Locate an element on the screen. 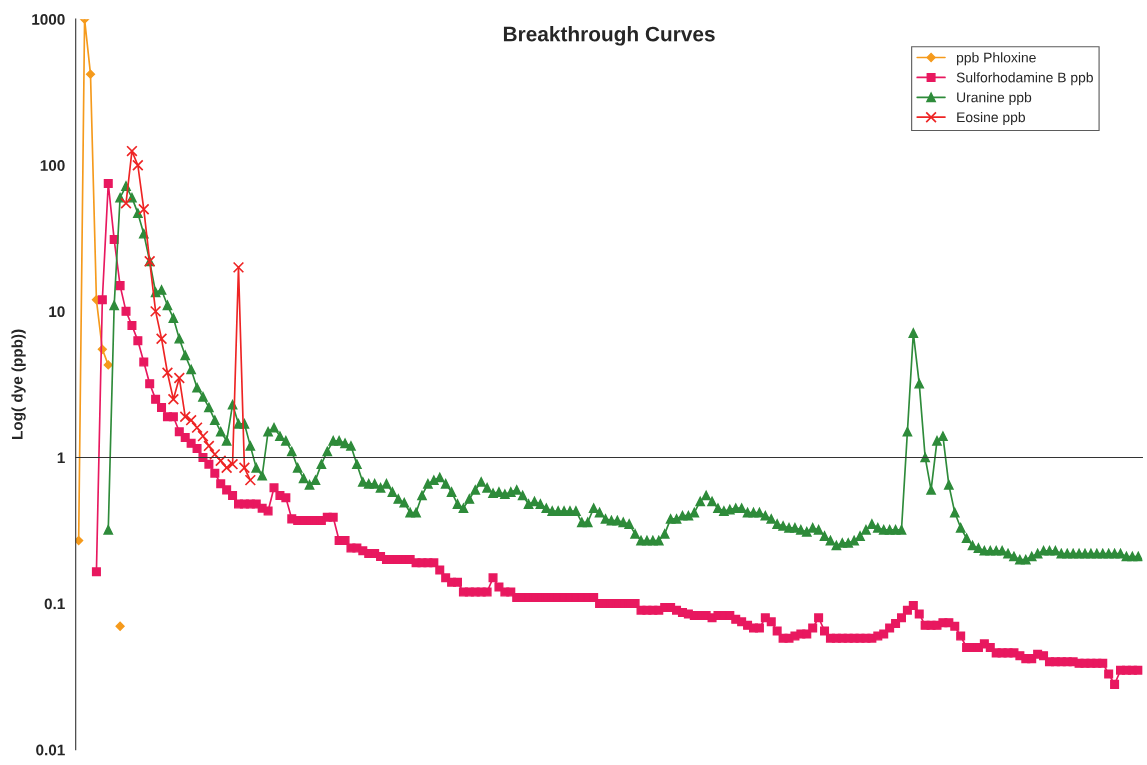  y-tick-label: 1 is located at coordinates (61, 458).